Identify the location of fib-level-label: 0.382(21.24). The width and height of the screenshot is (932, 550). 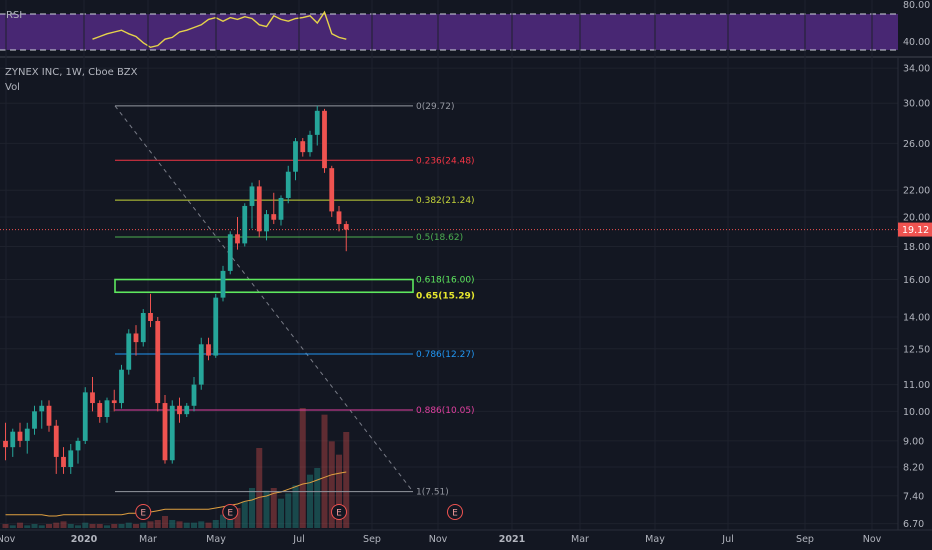
(445, 201).